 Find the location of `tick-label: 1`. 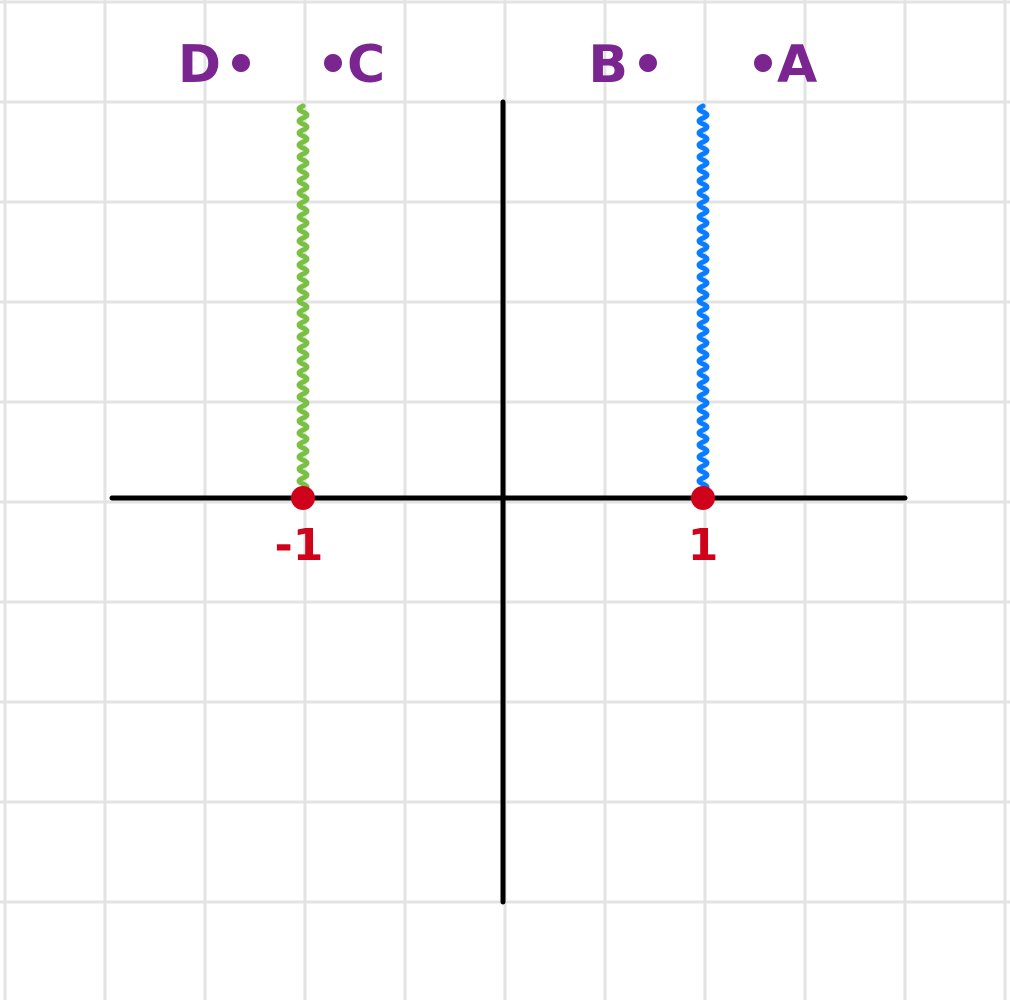

tick-label: 1 is located at coordinates (703, 545).